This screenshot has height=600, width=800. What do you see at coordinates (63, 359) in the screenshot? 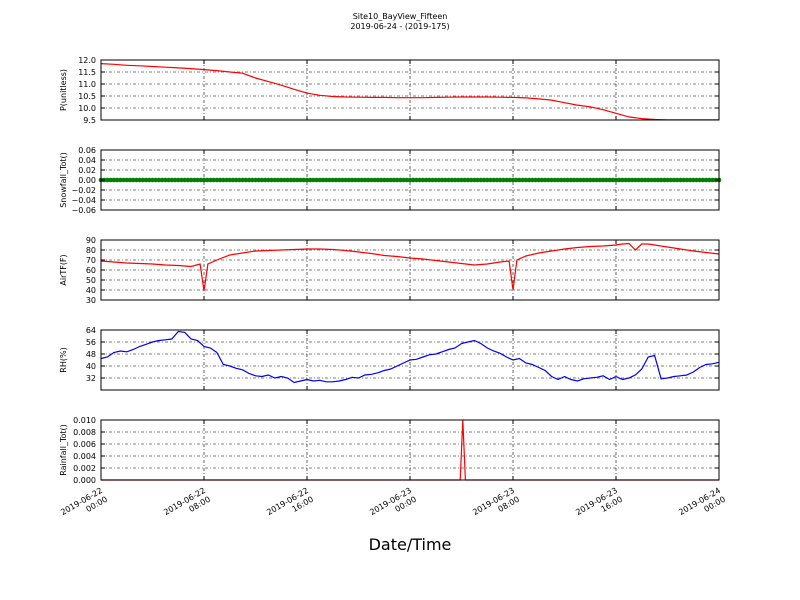
I see `panel-4-ylabel: RH(%)` at bounding box center [63, 359].